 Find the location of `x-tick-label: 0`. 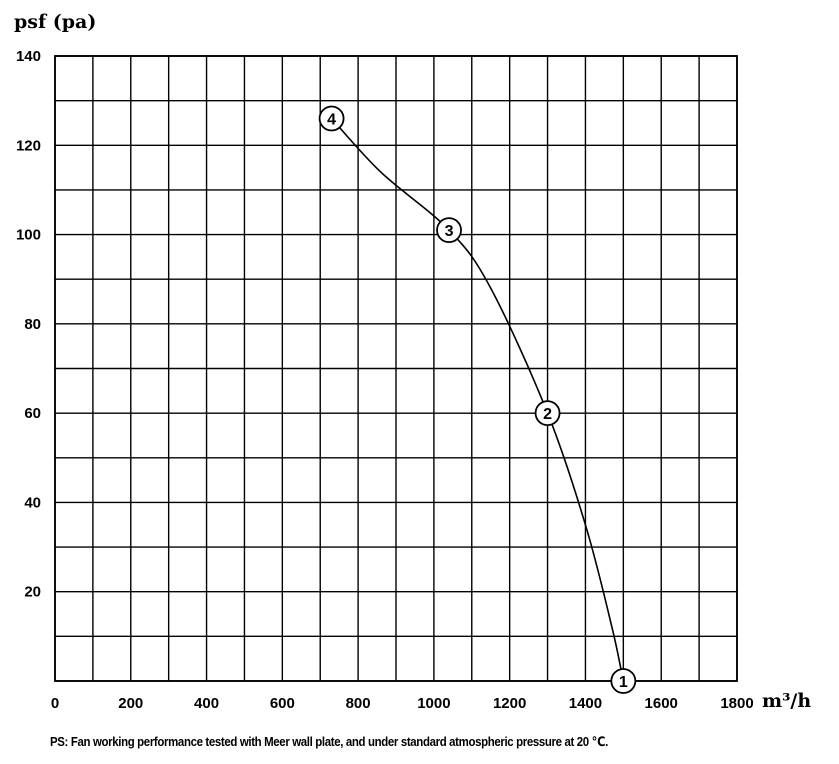

x-tick-label: 0 is located at coordinates (55, 703).